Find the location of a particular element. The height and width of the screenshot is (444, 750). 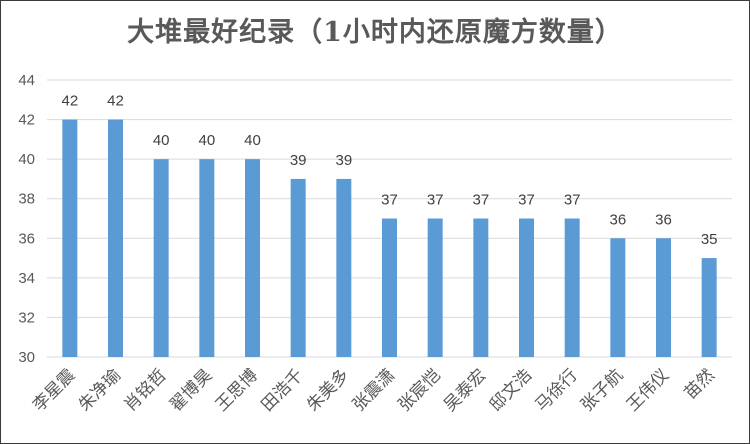

y-tick-label: 38 is located at coordinates (26, 199).